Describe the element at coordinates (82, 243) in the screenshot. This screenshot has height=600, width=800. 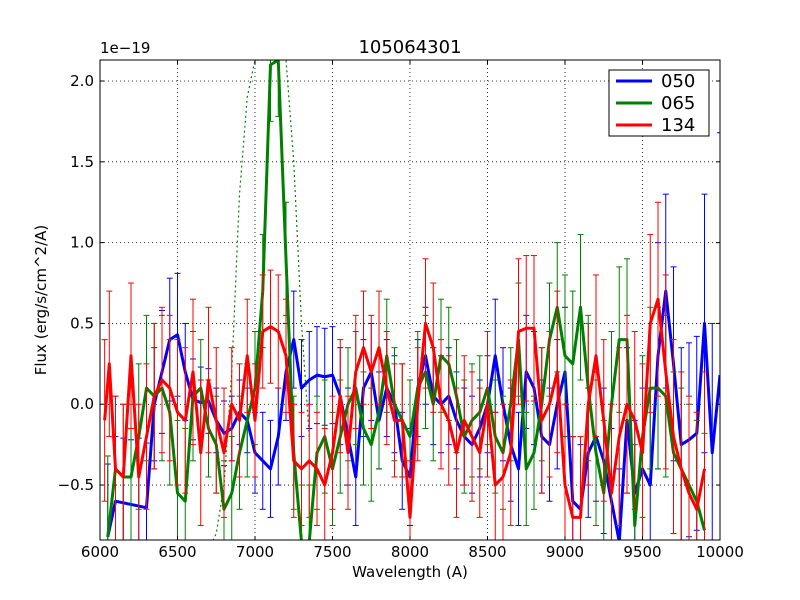
I see `y-tick-label: 1.0` at that location.